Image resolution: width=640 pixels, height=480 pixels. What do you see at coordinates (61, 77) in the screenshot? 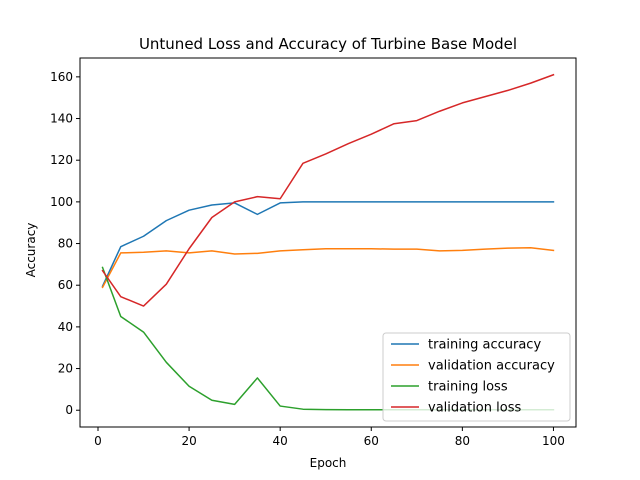
I see `y-tick-label: 160` at bounding box center [61, 77].